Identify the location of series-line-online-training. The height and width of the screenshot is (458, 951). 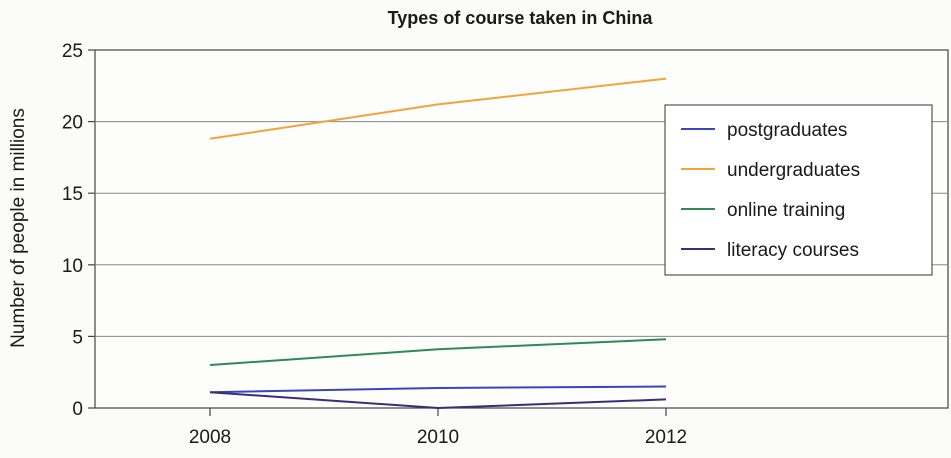
(438, 352).